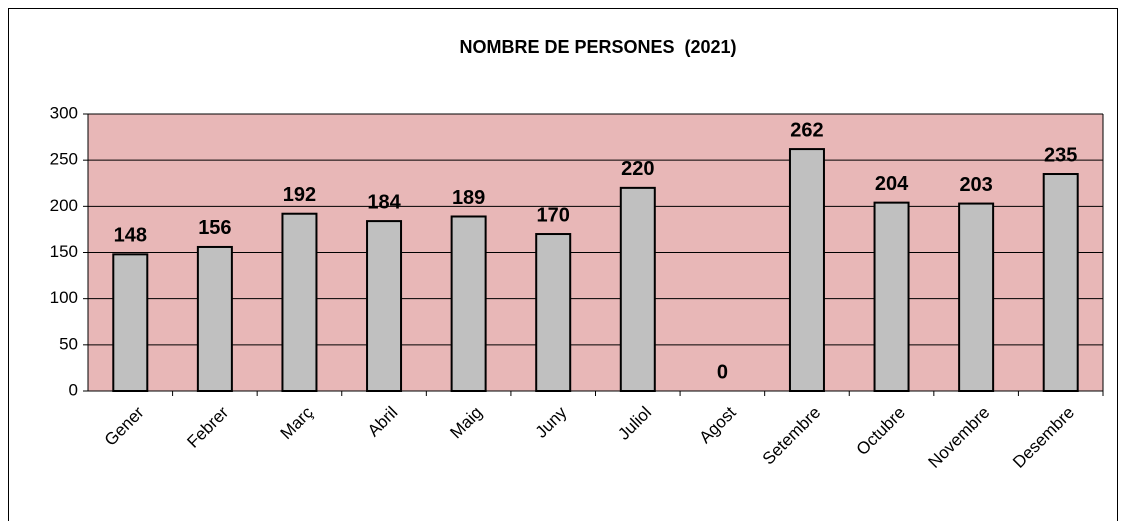 The width and height of the screenshot is (1124, 521). What do you see at coordinates (637, 169) in the screenshot?
I see `value-label: 220` at bounding box center [637, 169].